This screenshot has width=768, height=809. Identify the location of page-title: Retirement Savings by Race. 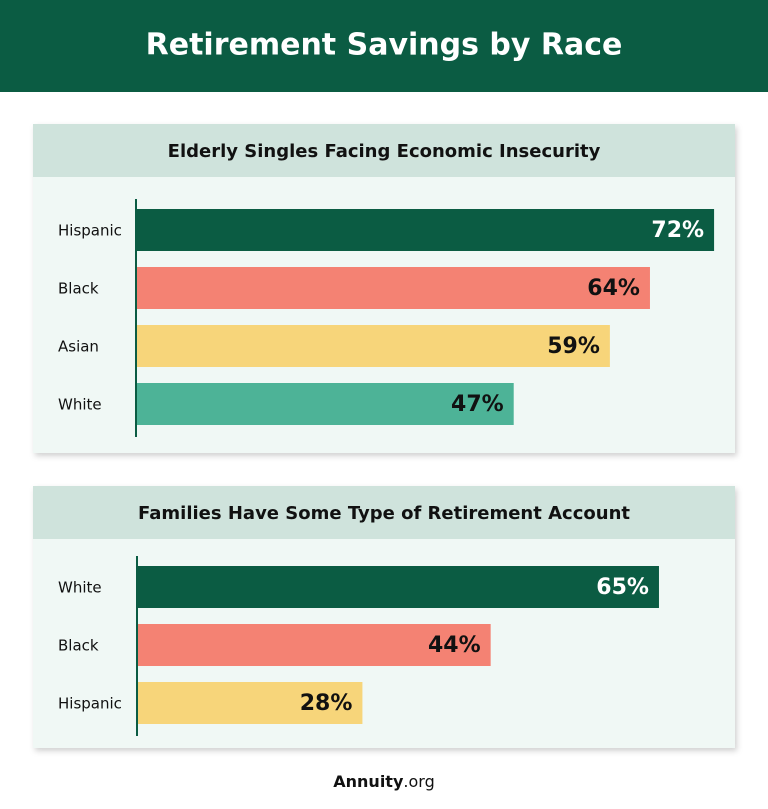
(384, 45).